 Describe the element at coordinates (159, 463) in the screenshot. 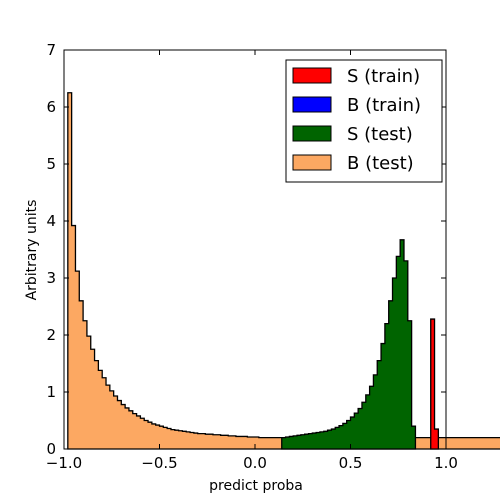

I see `x-tick-label: −0.5` at that location.